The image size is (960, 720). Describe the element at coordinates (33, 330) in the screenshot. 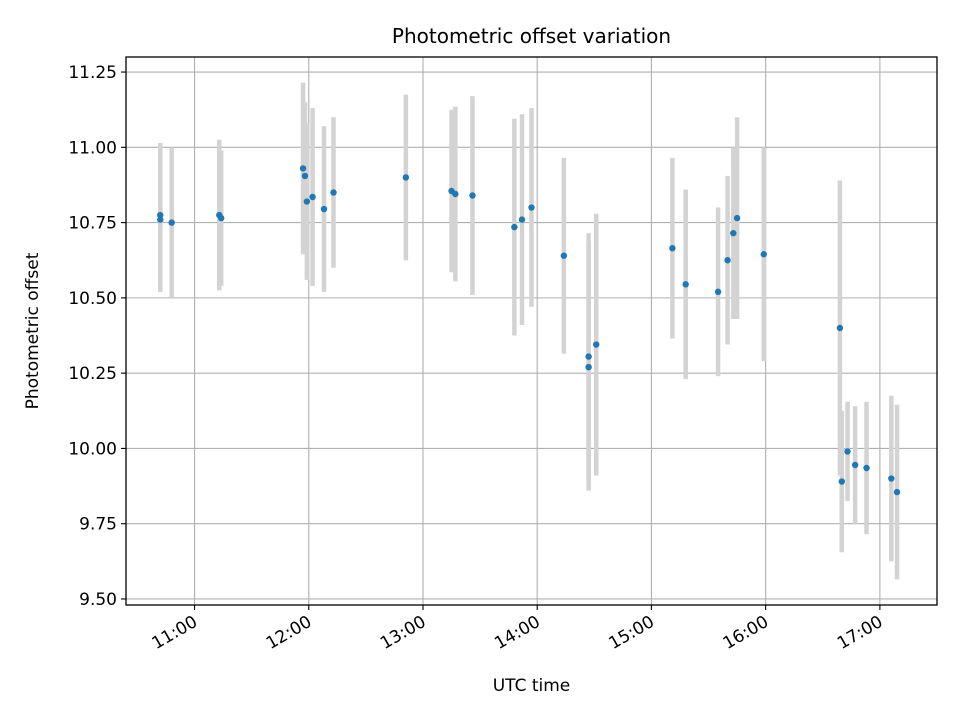

I see `y-axis-label: Photometric offset` at that location.